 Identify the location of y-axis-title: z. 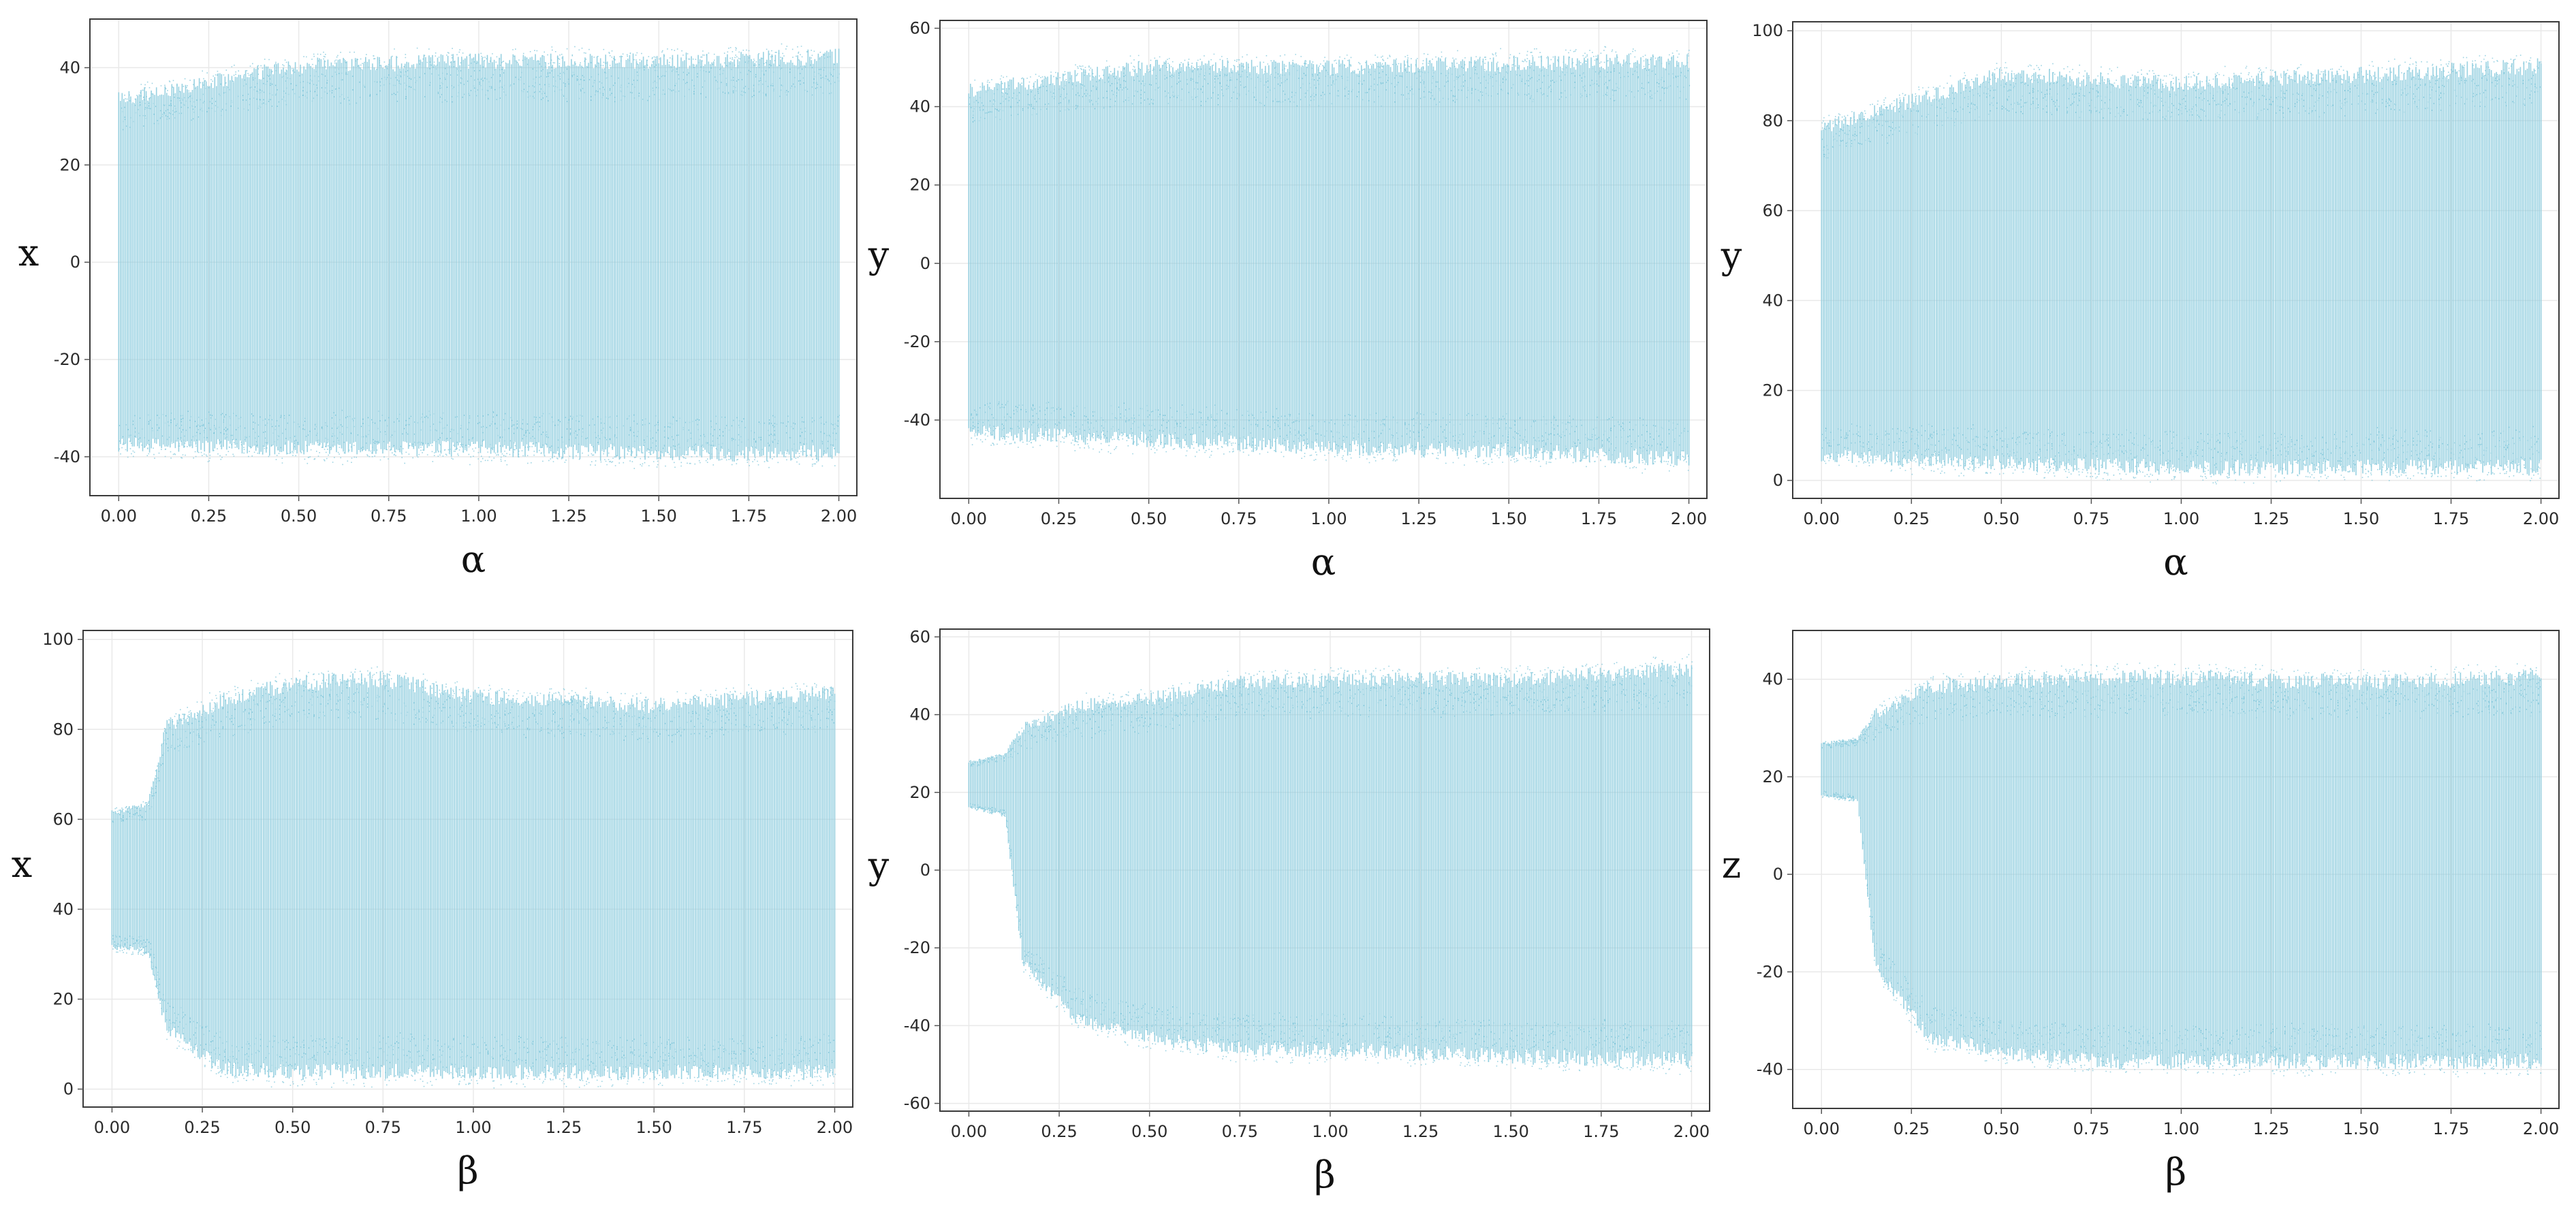
(1731, 865).